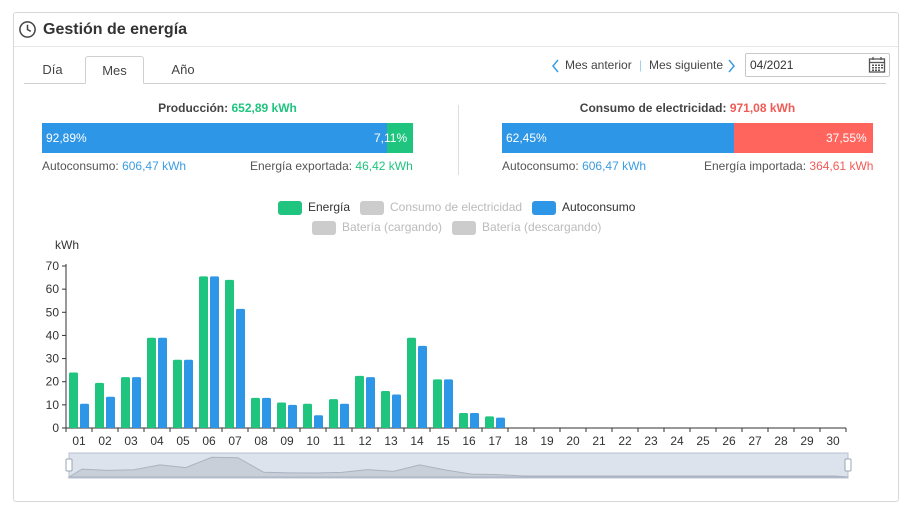 The width and height of the screenshot is (907, 511). Describe the element at coordinates (290, 208) in the screenshot. I see `legend-swatch-energy` at that location.